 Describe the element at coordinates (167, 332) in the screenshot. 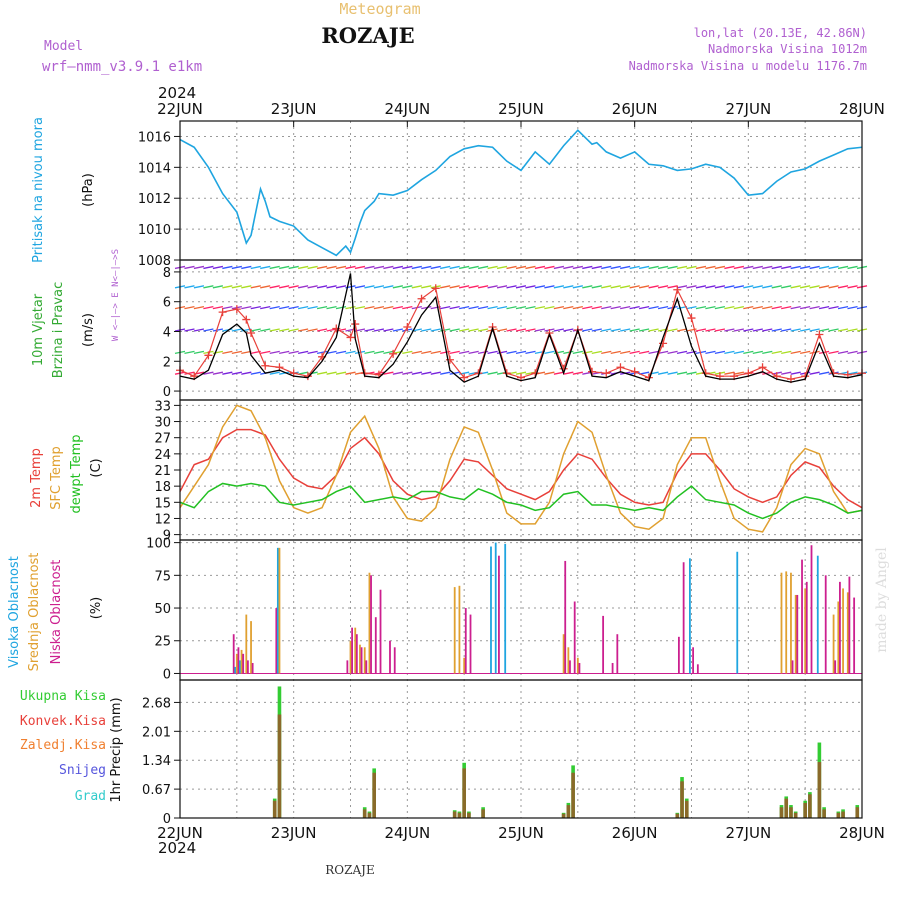

I see `y-tick-label: 4` at that location.